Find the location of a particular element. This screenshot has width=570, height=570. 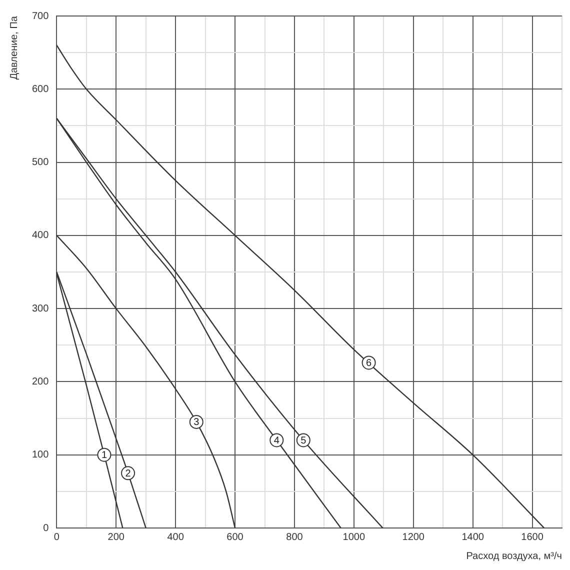

x-tick-label: 1000 is located at coordinates (354, 537).